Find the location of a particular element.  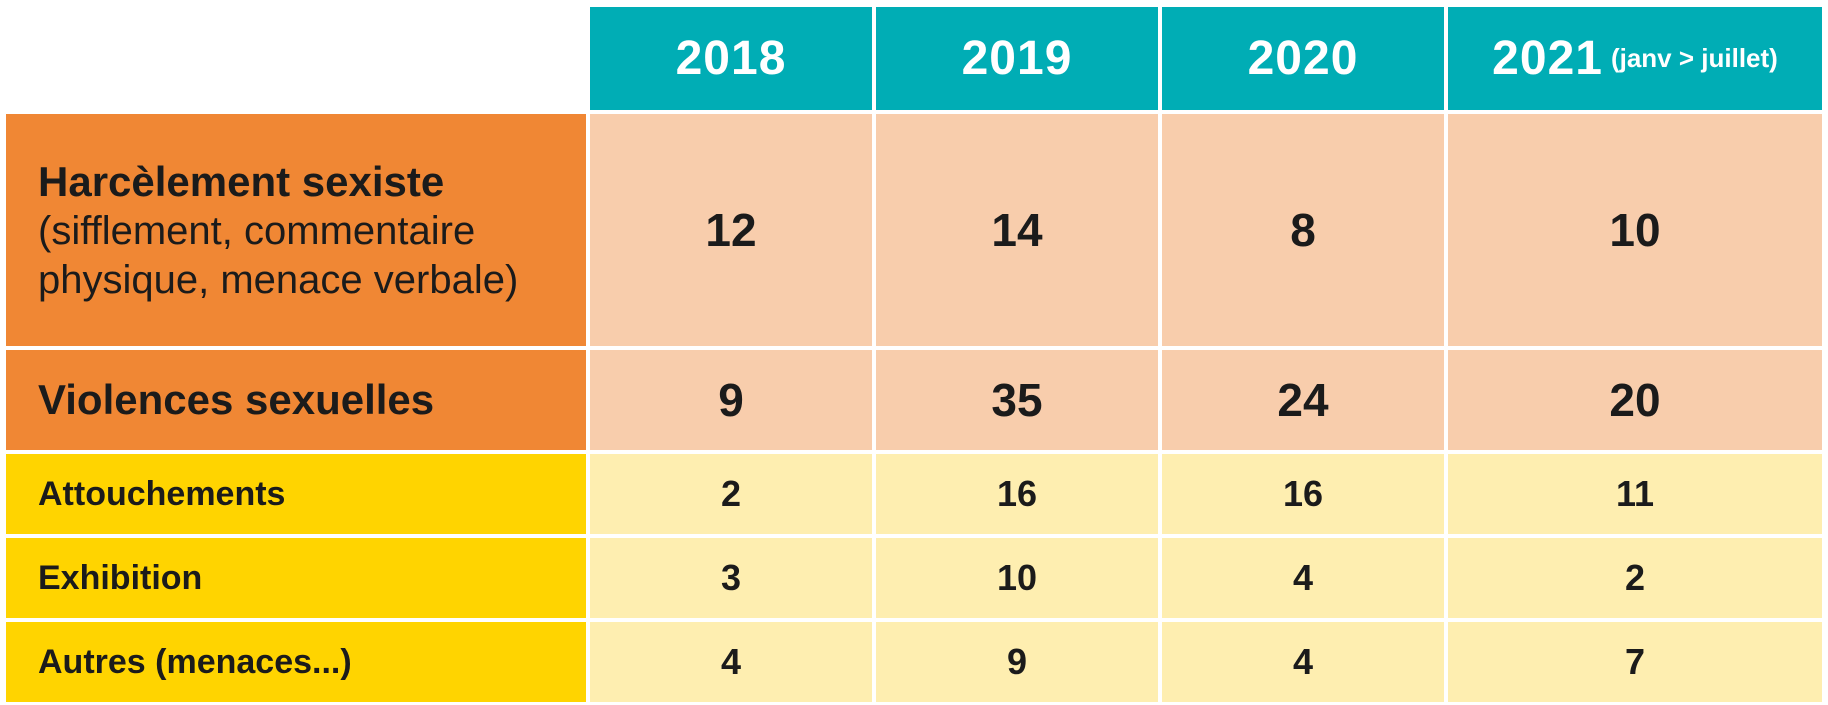

value-text: 12 is located at coordinates (731, 230).